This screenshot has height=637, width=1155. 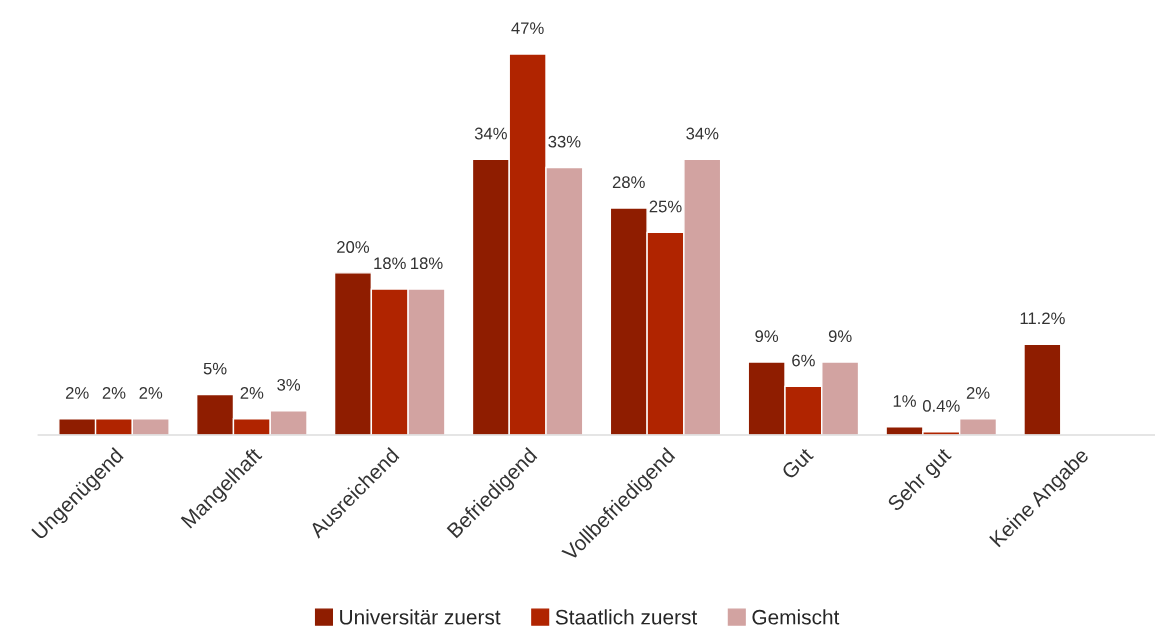 I want to click on data-label: 25%, so click(x=665, y=206).